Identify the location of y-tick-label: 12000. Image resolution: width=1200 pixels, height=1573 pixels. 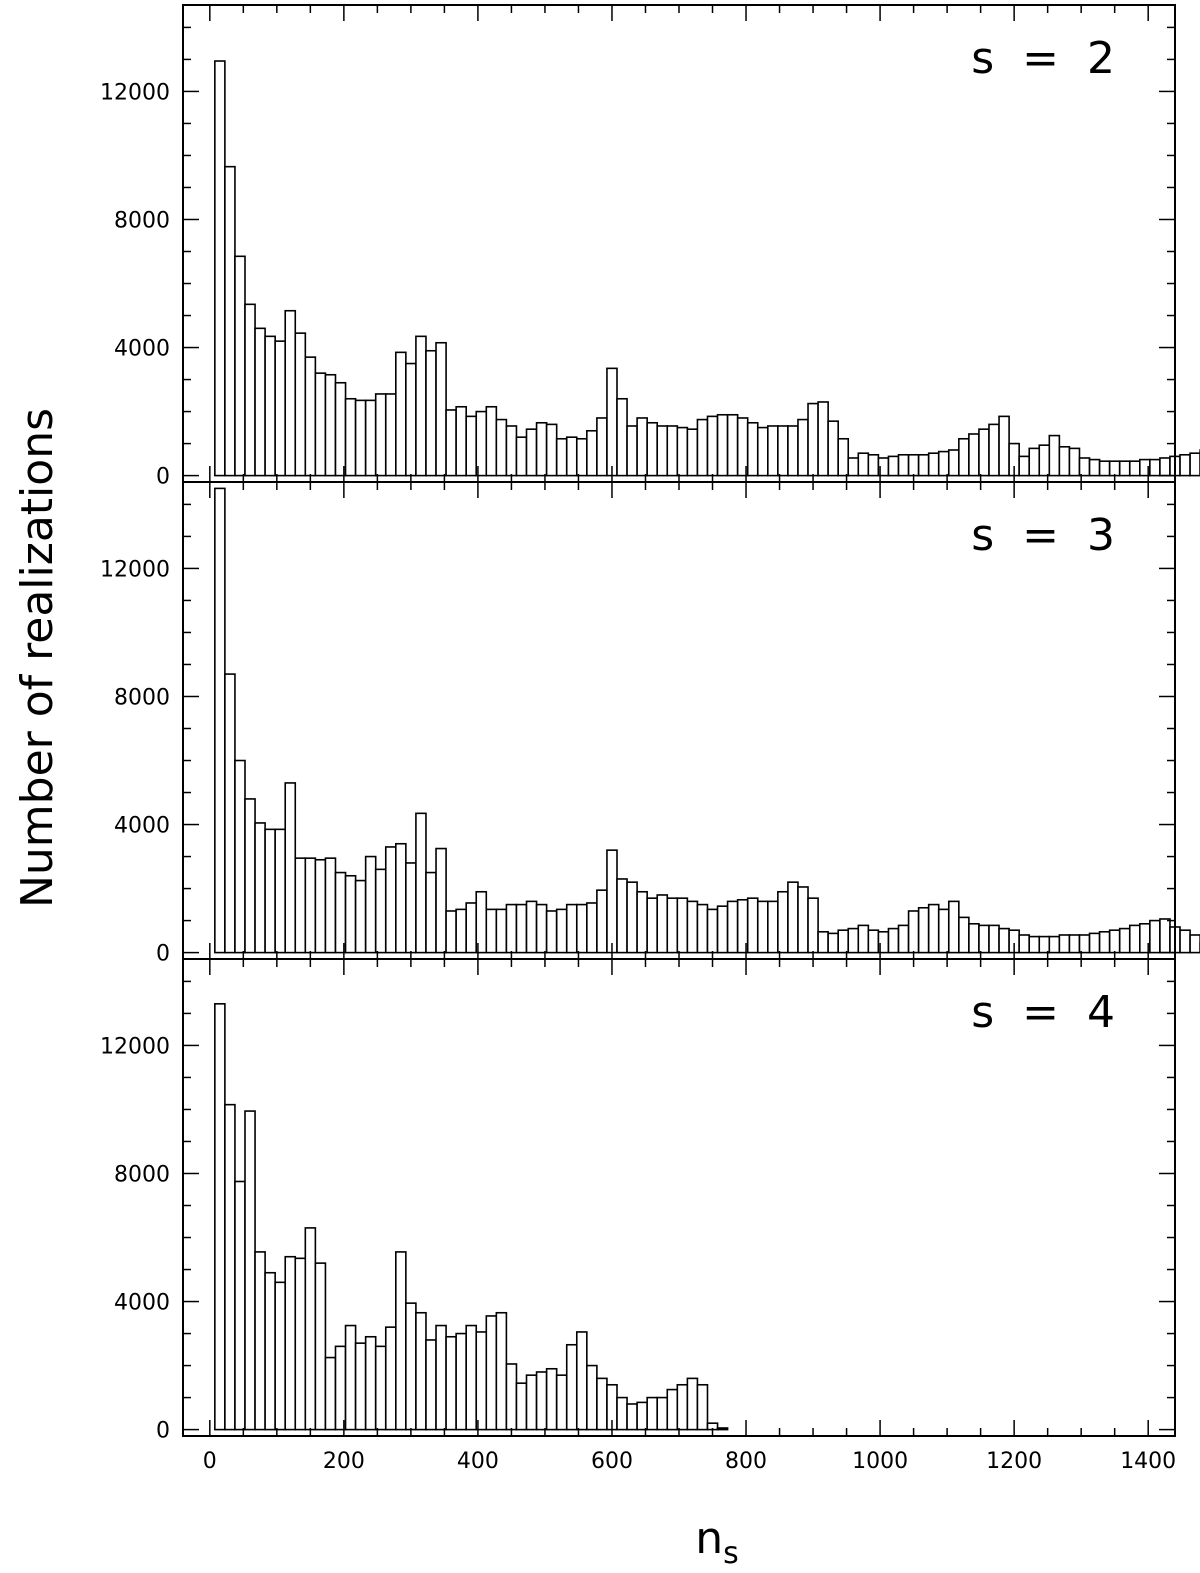
(135, 1046).